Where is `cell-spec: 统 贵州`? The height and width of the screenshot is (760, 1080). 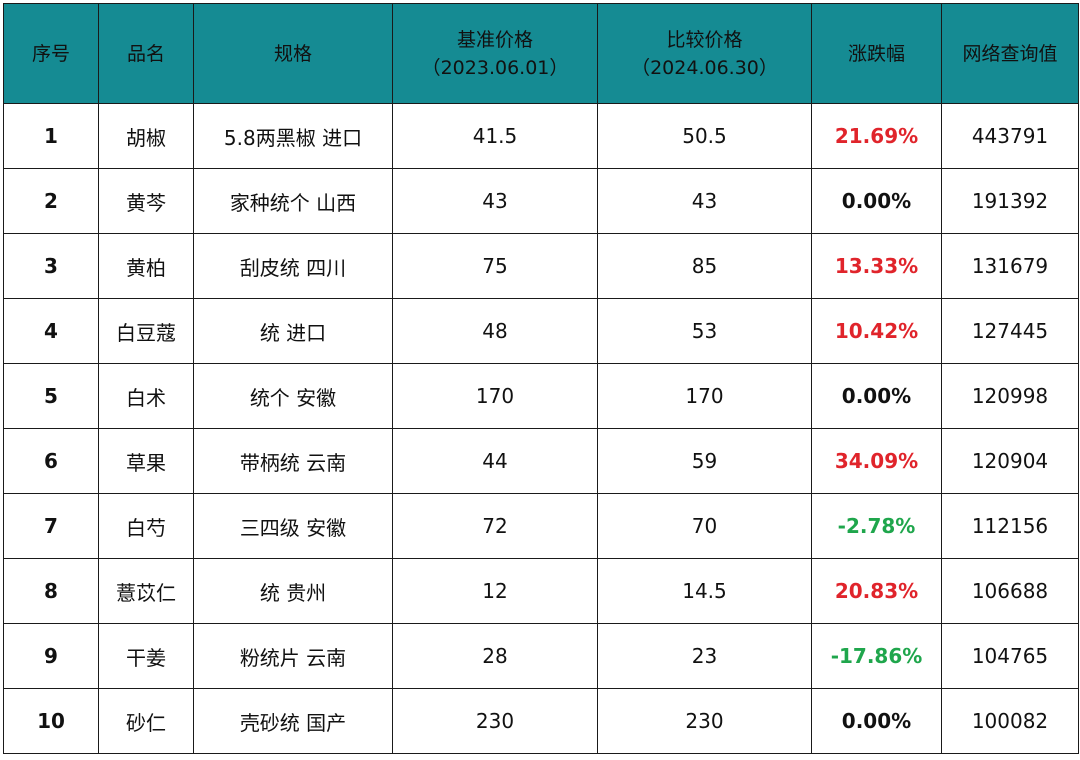 cell-spec: 统 贵州 is located at coordinates (293, 591).